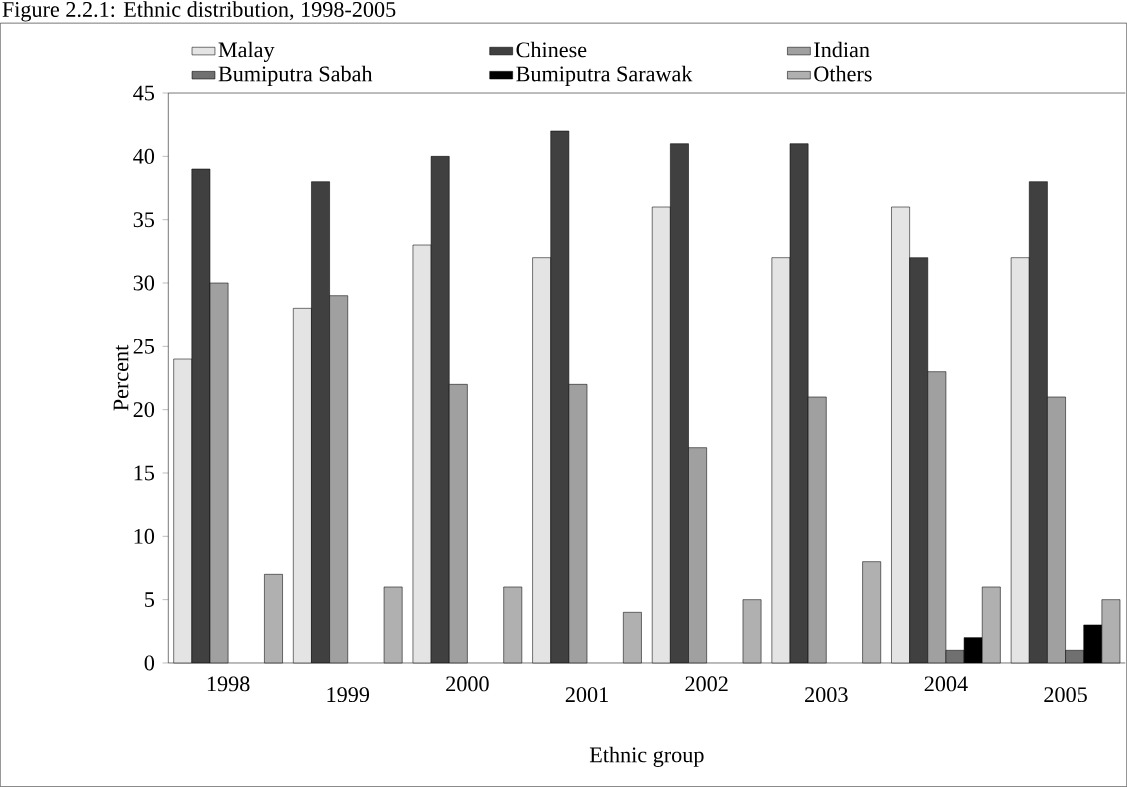 This screenshot has height=787, width=1127. Describe the element at coordinates (199, 11) in the screenshot. I see `chart-title: Figure 2.2.1: Ethnic distribution, 1998-2005` at that location.